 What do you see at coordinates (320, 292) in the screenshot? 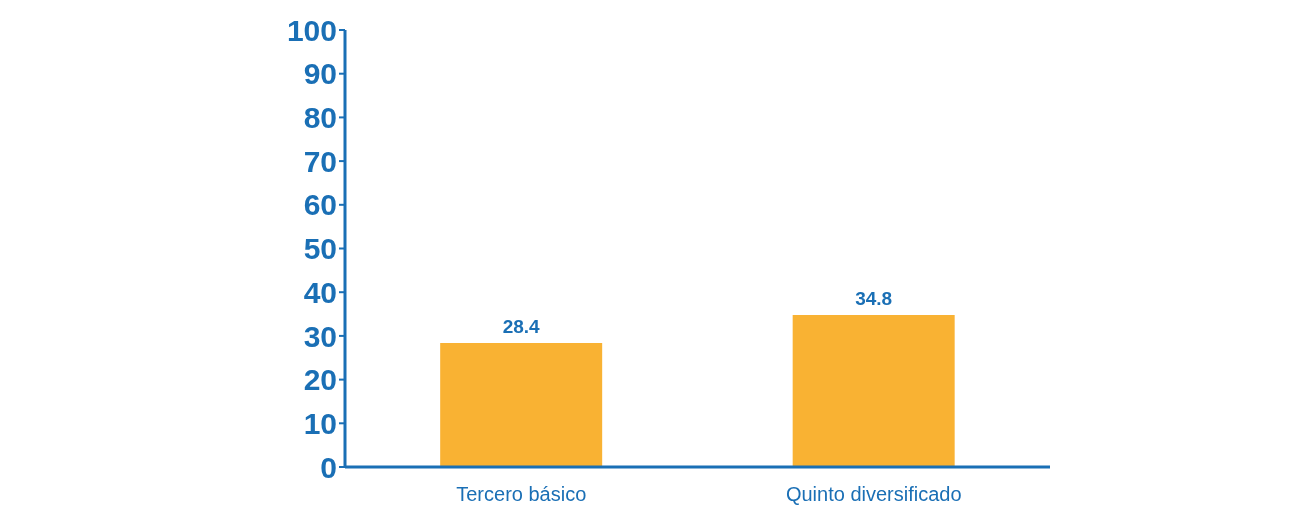
I see `y-tick-label: 40` at bounding box center [320, 292].